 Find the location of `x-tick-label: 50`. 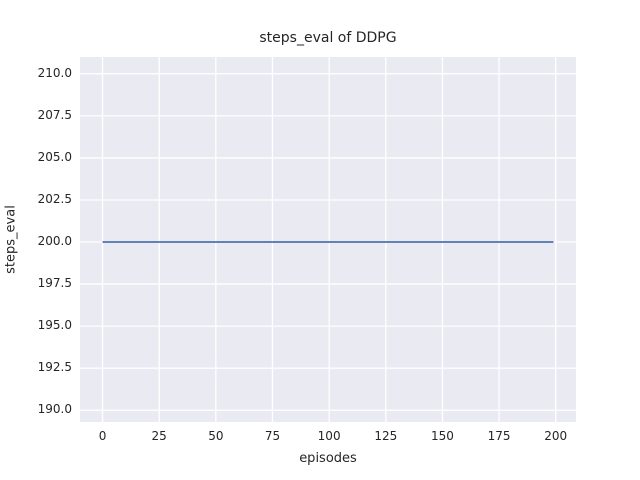

x-tick-label: 50 is located at coordinates (216, 436).